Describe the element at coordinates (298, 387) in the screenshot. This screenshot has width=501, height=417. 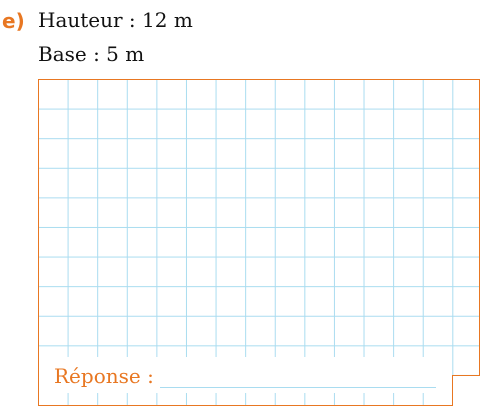
I see `answer-input-line` at that location.